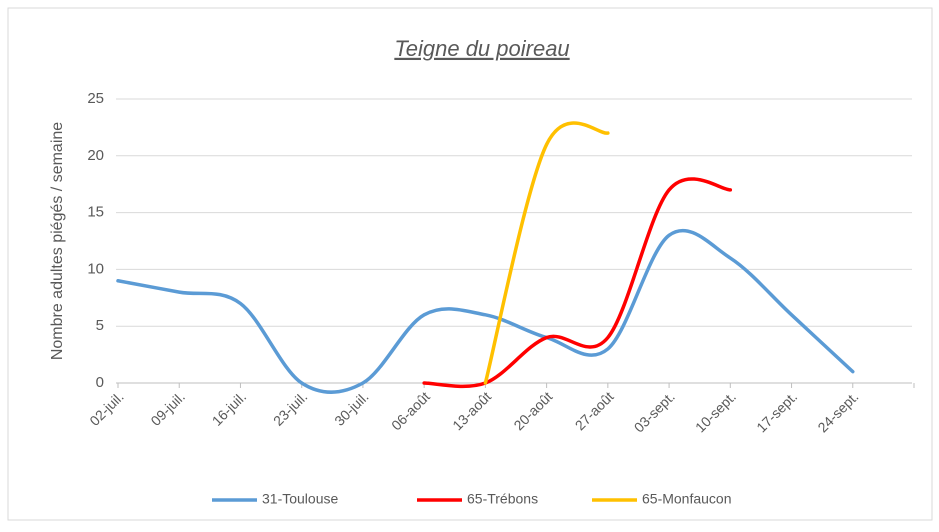 Image resolution: width=939 pixels, height=532 pixels. I want to click on y-tick-label: 25, so click(95, 98).